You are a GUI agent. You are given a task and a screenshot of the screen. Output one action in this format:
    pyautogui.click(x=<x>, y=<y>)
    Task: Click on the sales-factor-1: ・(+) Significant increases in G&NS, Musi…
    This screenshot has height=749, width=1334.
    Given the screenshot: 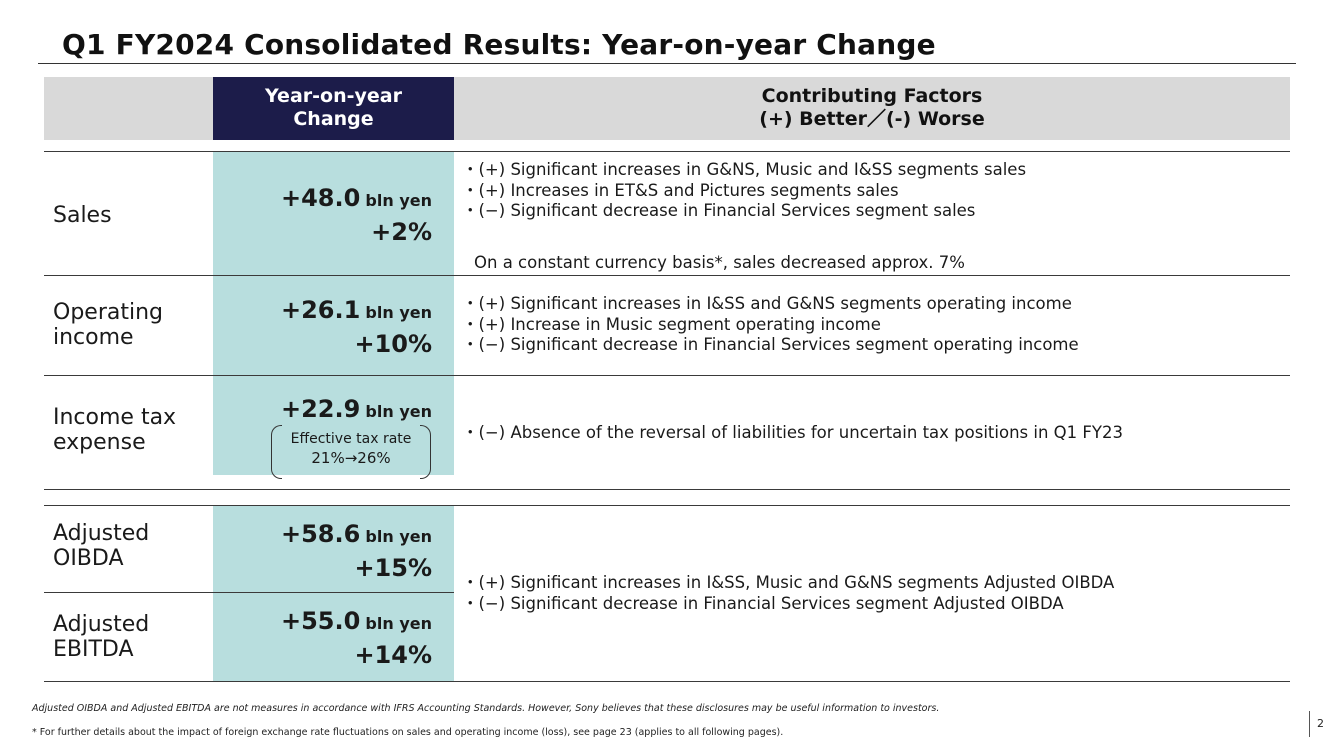 What is the action you would take?
    pyautogui.click(x=744, y=169)
    